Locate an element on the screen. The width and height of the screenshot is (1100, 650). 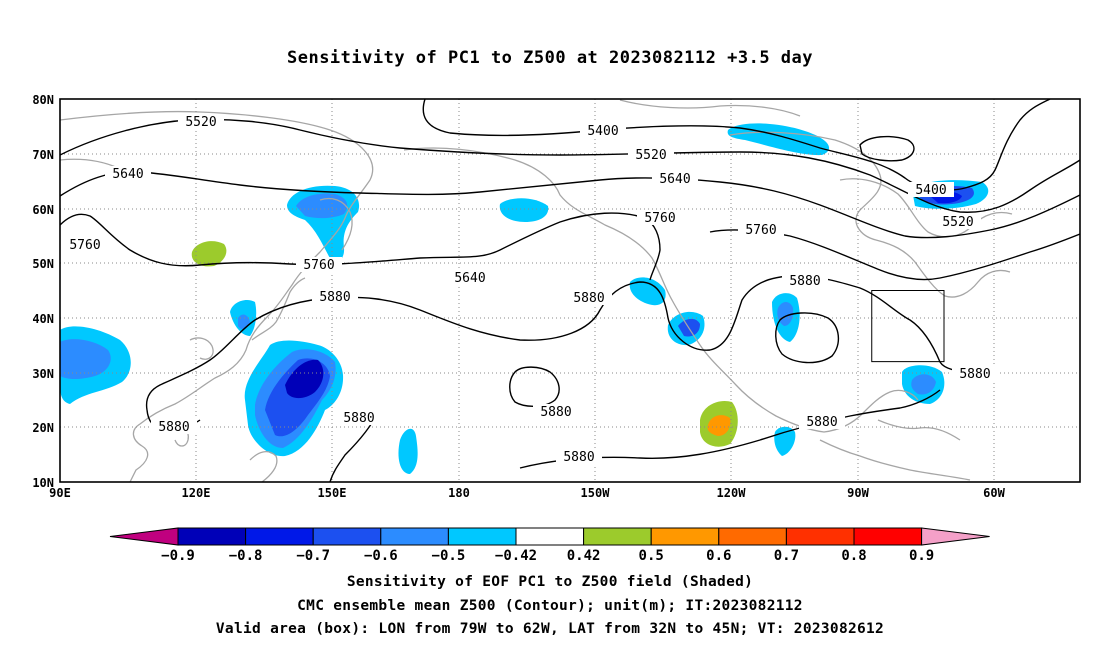
lon-tick-label: 150W is located at coordinates (596, 493).